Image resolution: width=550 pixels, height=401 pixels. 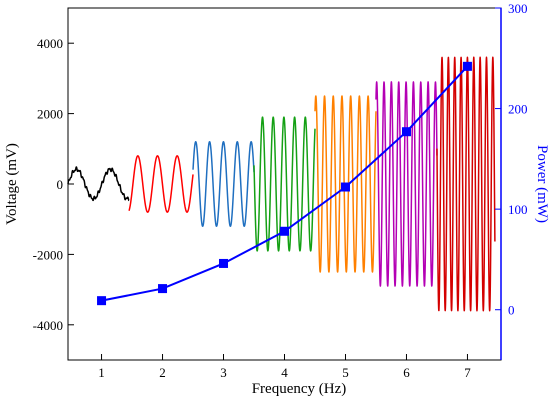 I want to click on x-tick-label: 7, so click(x=467, y=372).